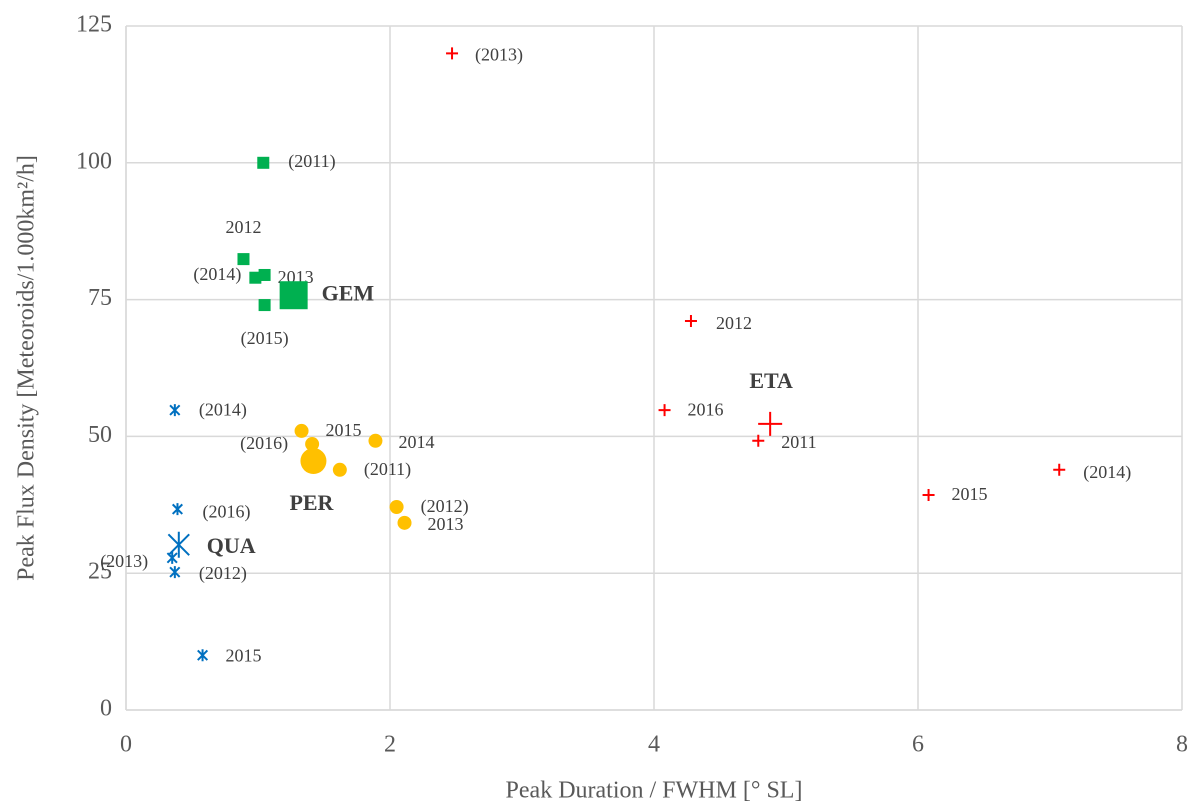  What do you see at coordinates (100, 572) in the screenshot?
I see `y-tick-label: 25` at bounding box center [100, 572].